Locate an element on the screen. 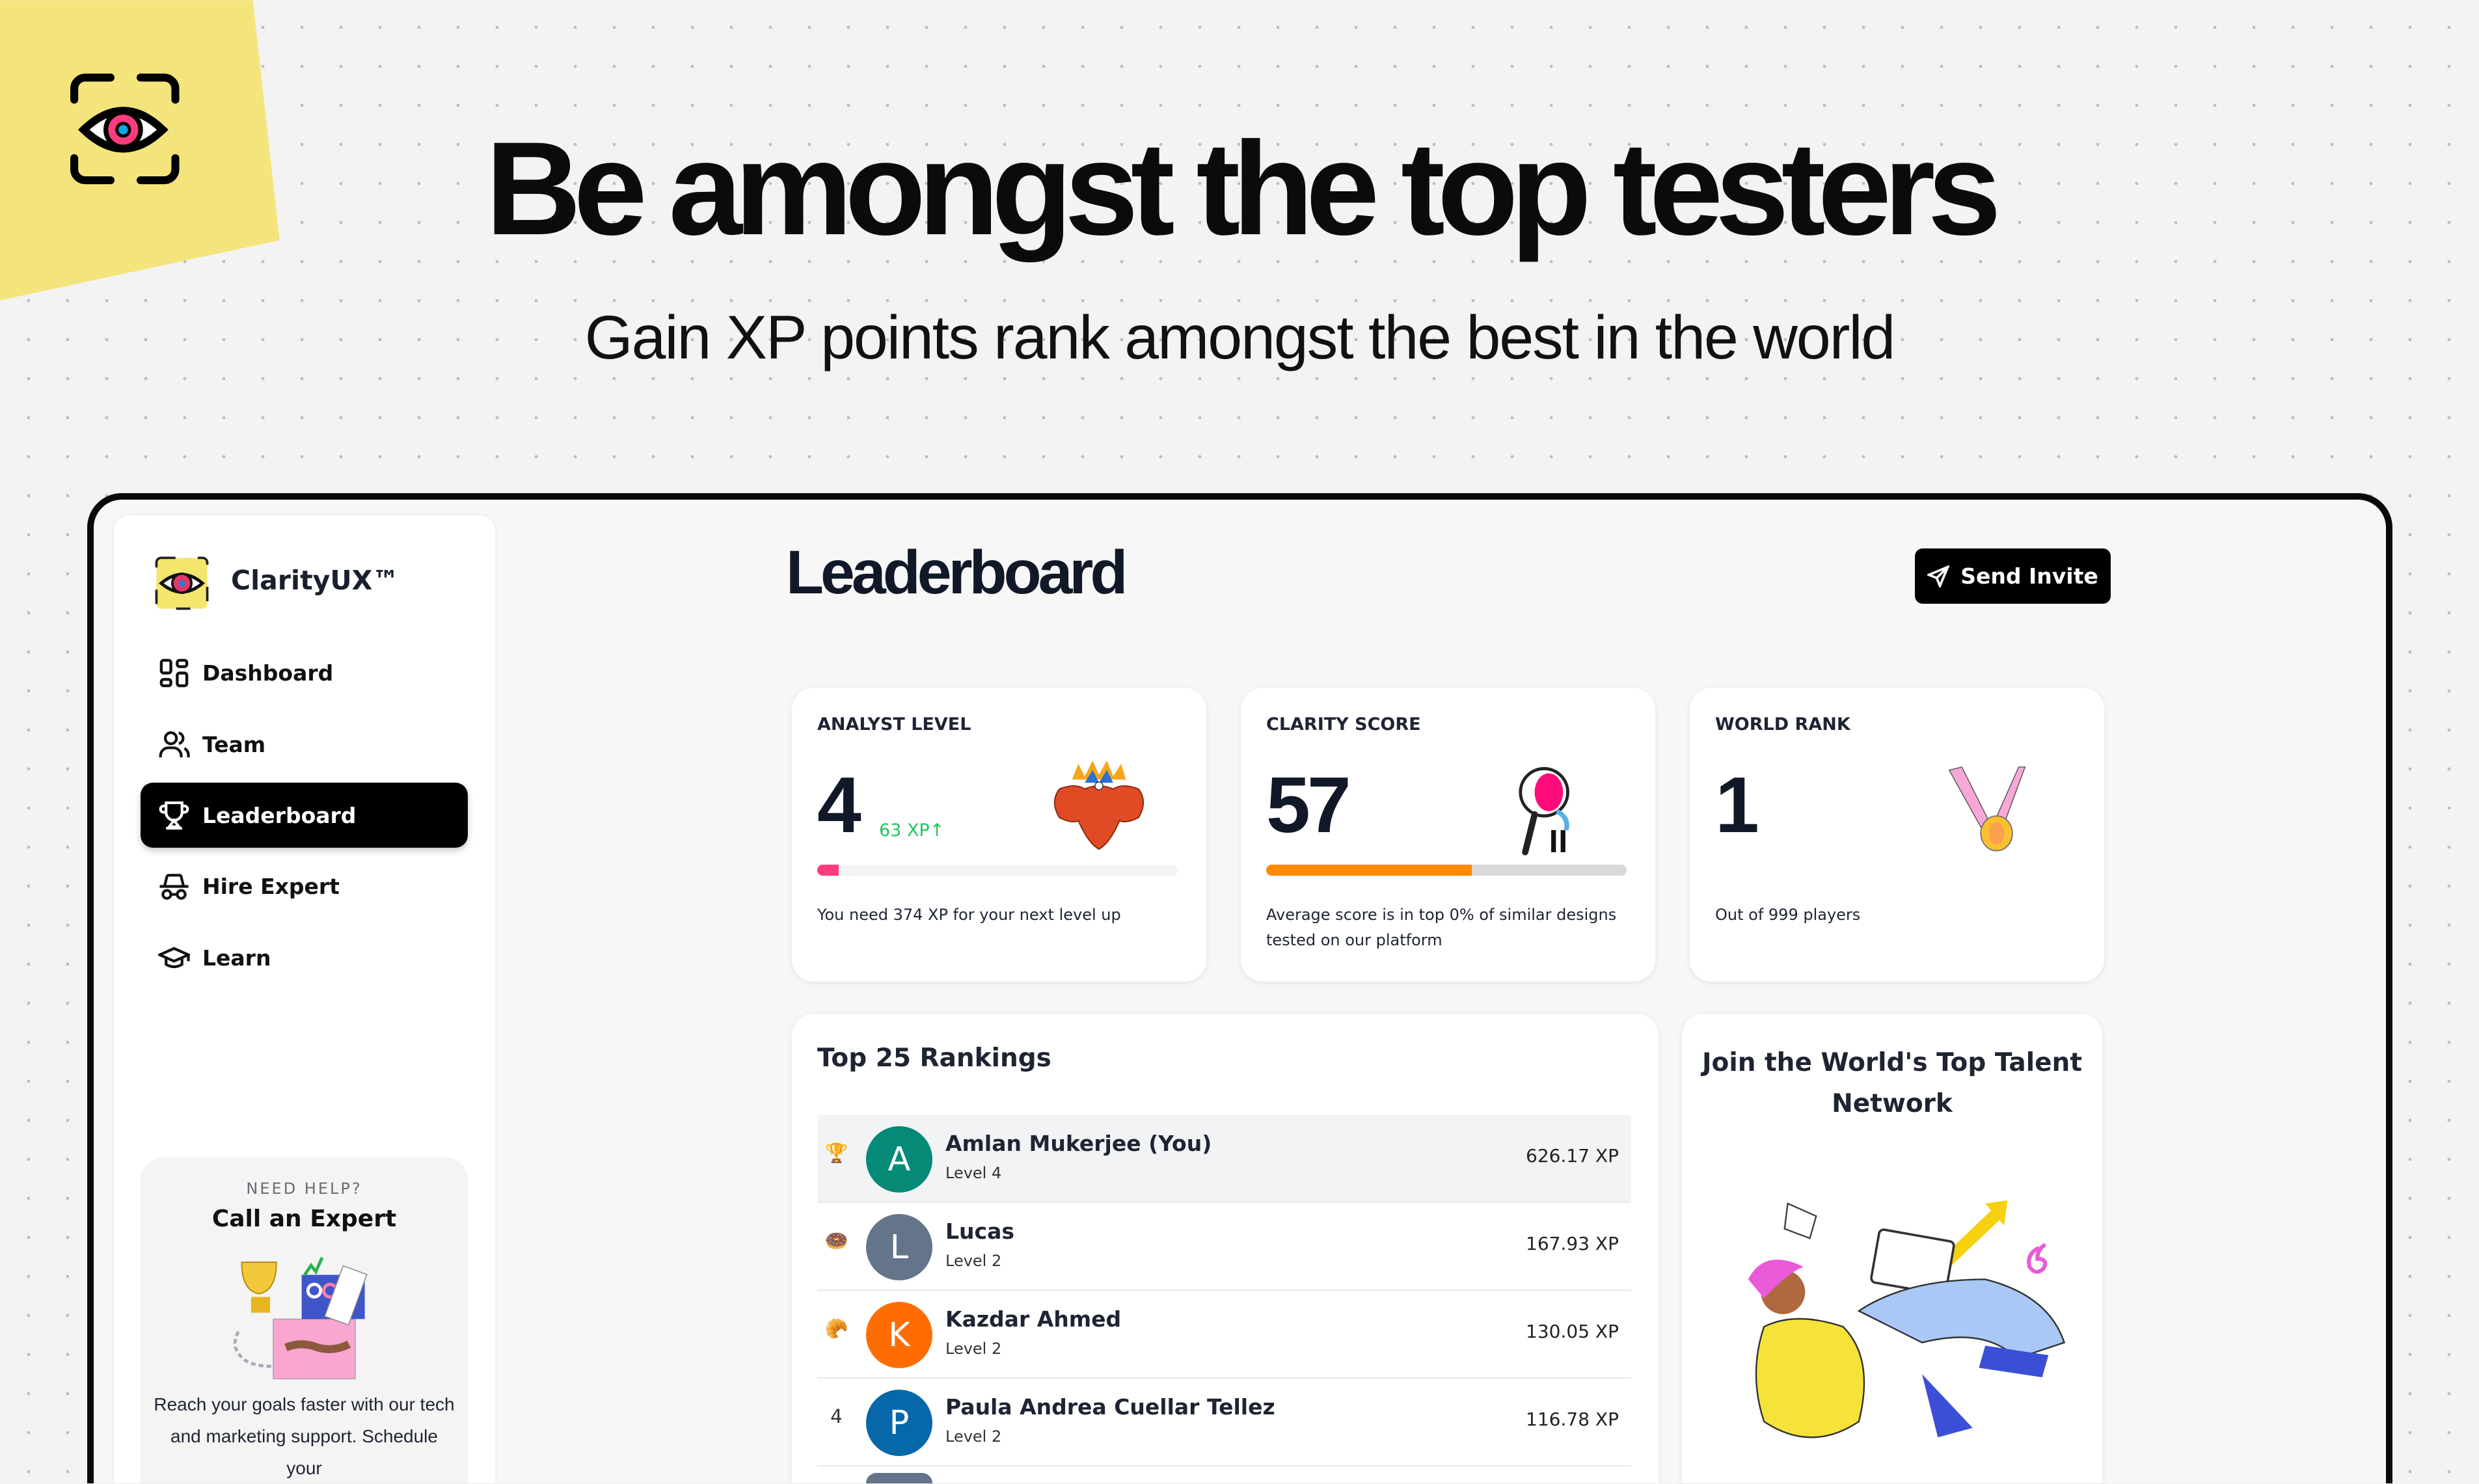  sidebar-item-hire-expert: Hire Expert is located at coordinates (304, 886).